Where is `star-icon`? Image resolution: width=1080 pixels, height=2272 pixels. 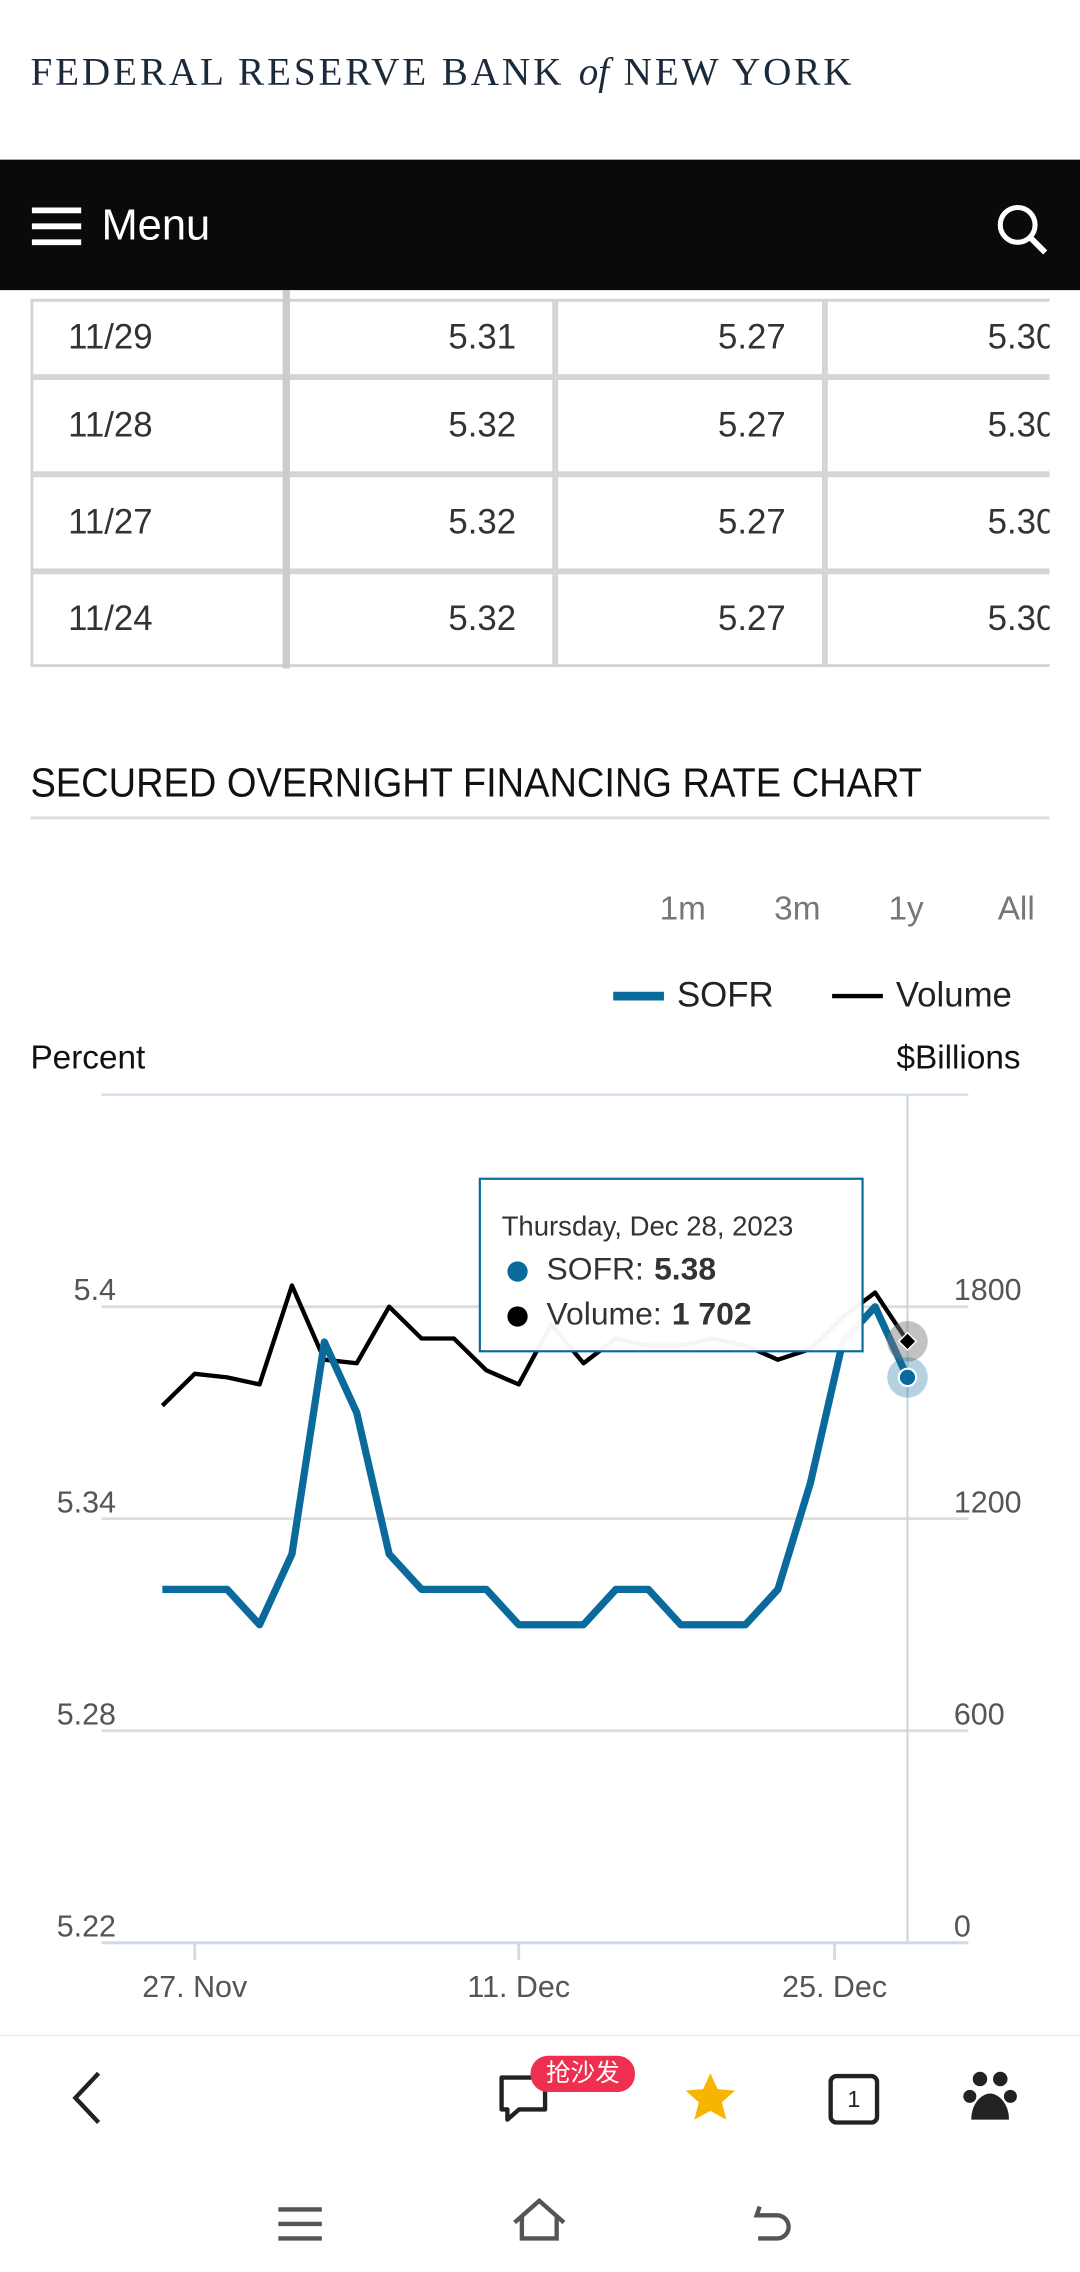 star-icon is located at coordinates (710, 2096).